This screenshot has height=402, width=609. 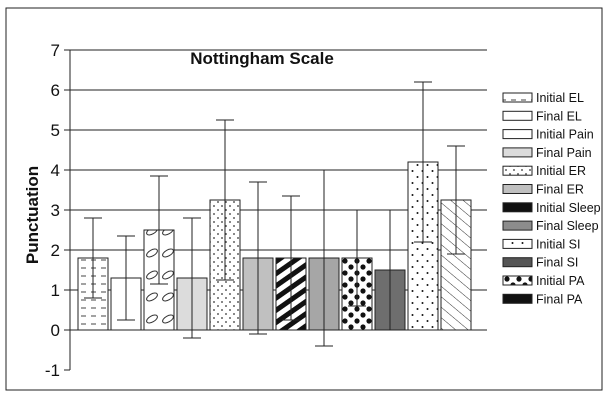 I want to click on y-tick-label: 6, so click(x=55, y=90).